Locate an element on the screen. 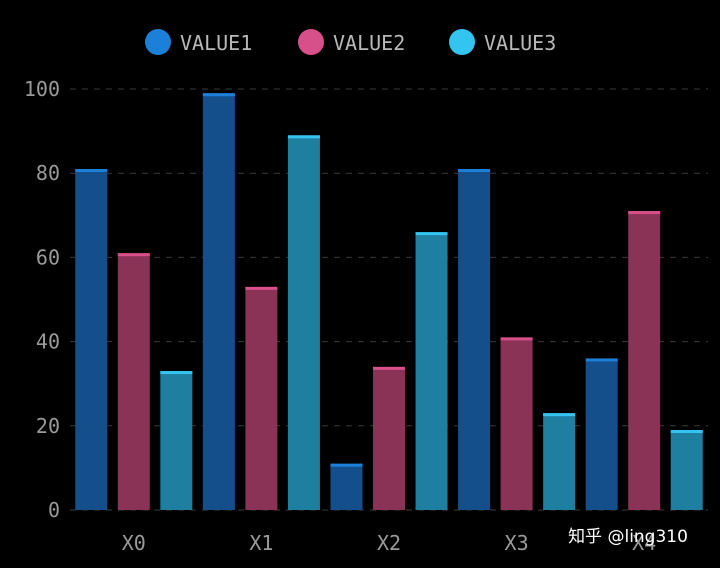  y-tick-label: 60 is located at coordinates (48, 257).